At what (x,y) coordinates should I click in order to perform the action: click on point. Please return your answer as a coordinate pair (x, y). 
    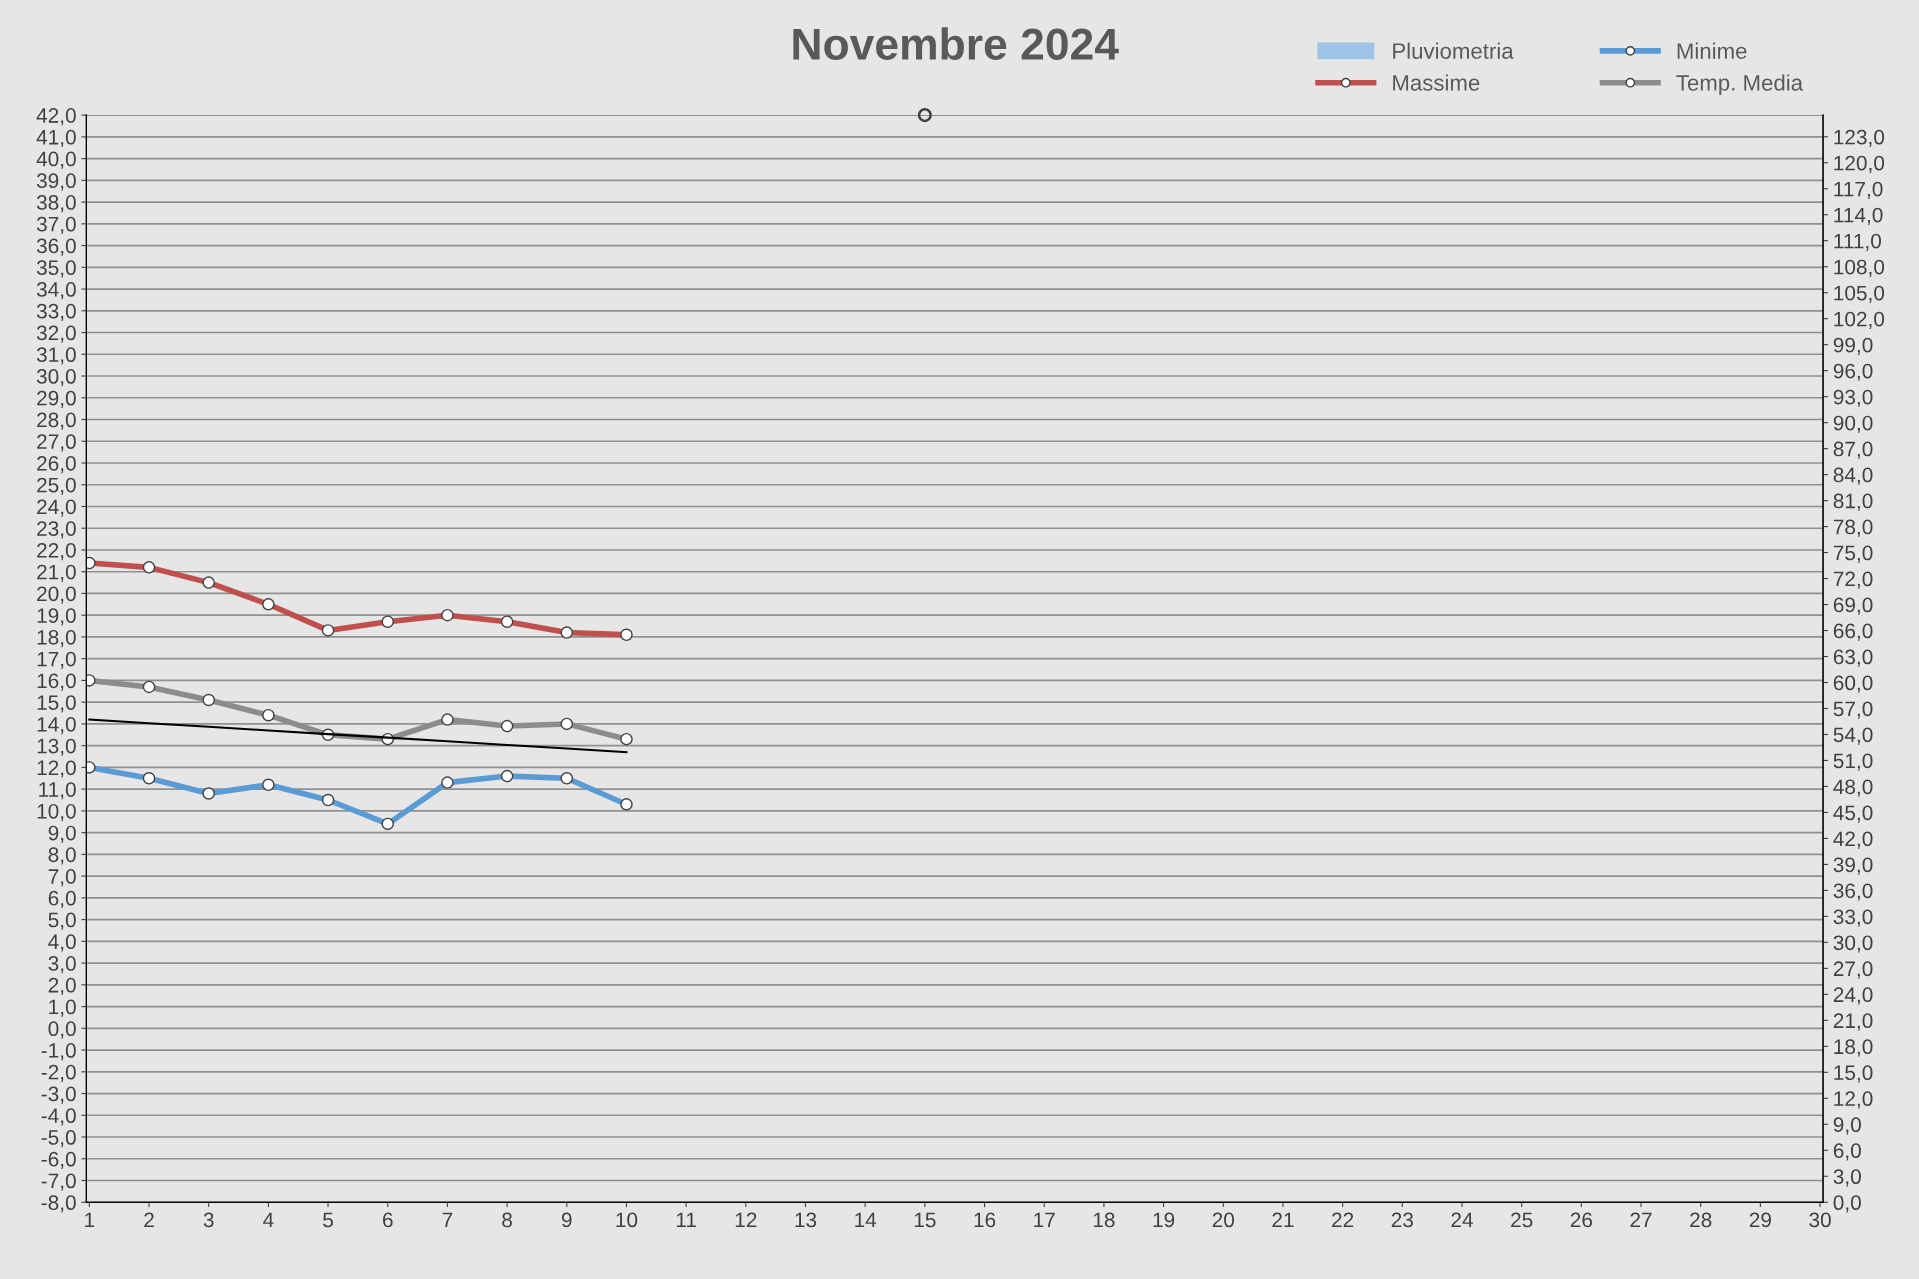
    Looking at the image, I should click on (924, 115).